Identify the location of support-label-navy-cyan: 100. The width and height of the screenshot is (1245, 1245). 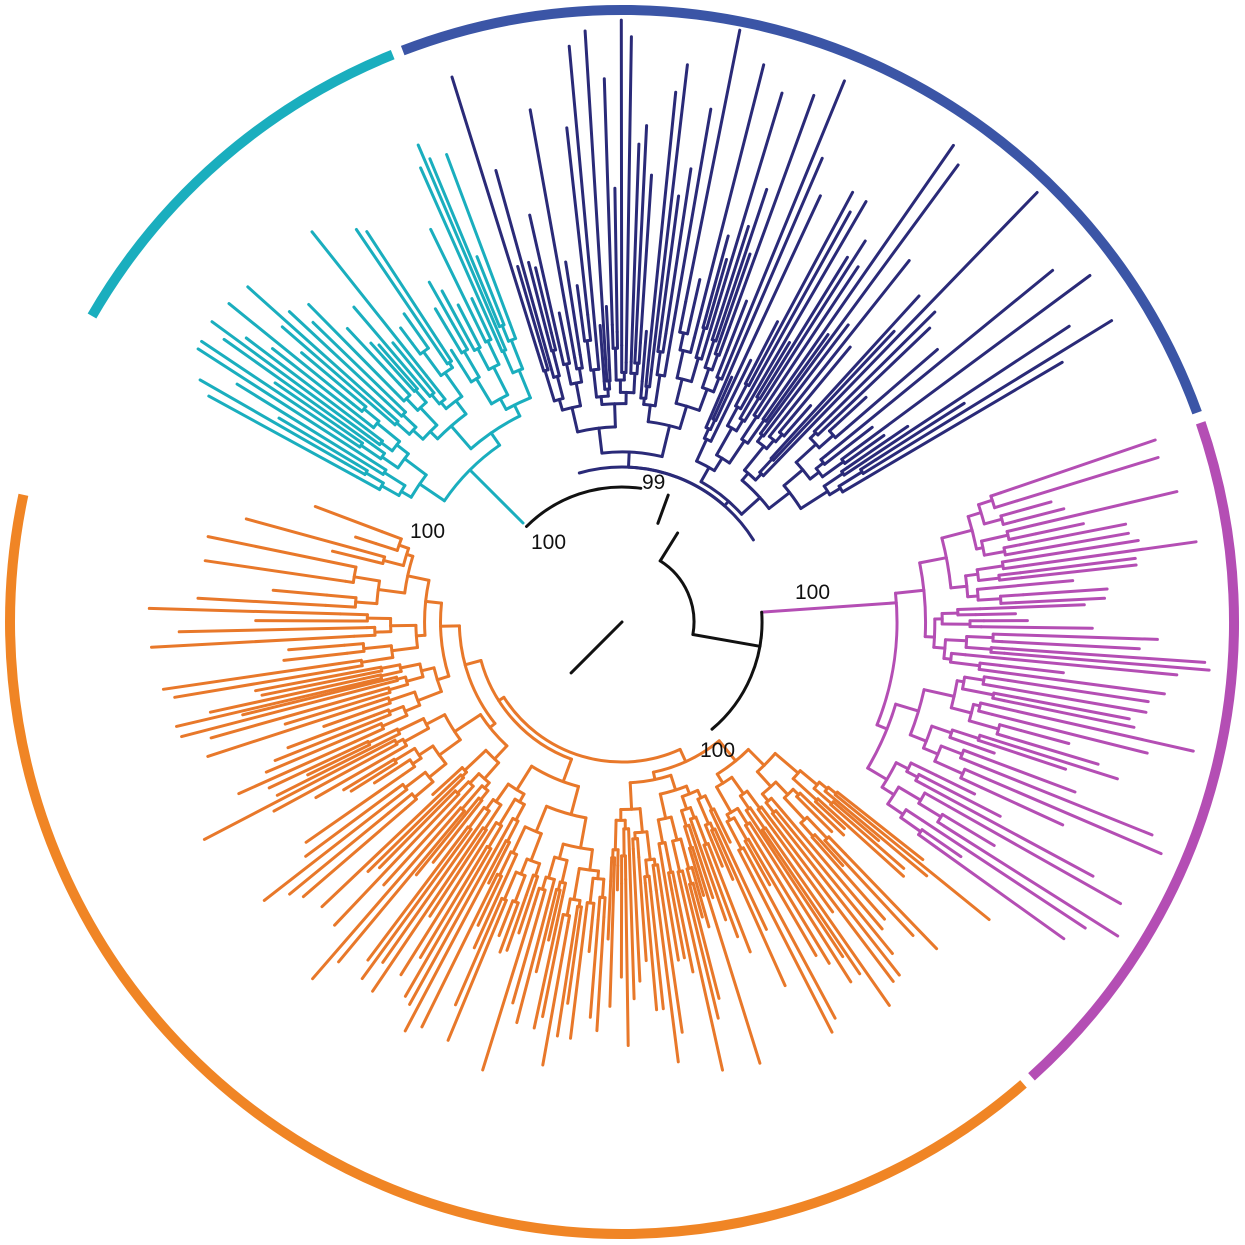
(548, 542).